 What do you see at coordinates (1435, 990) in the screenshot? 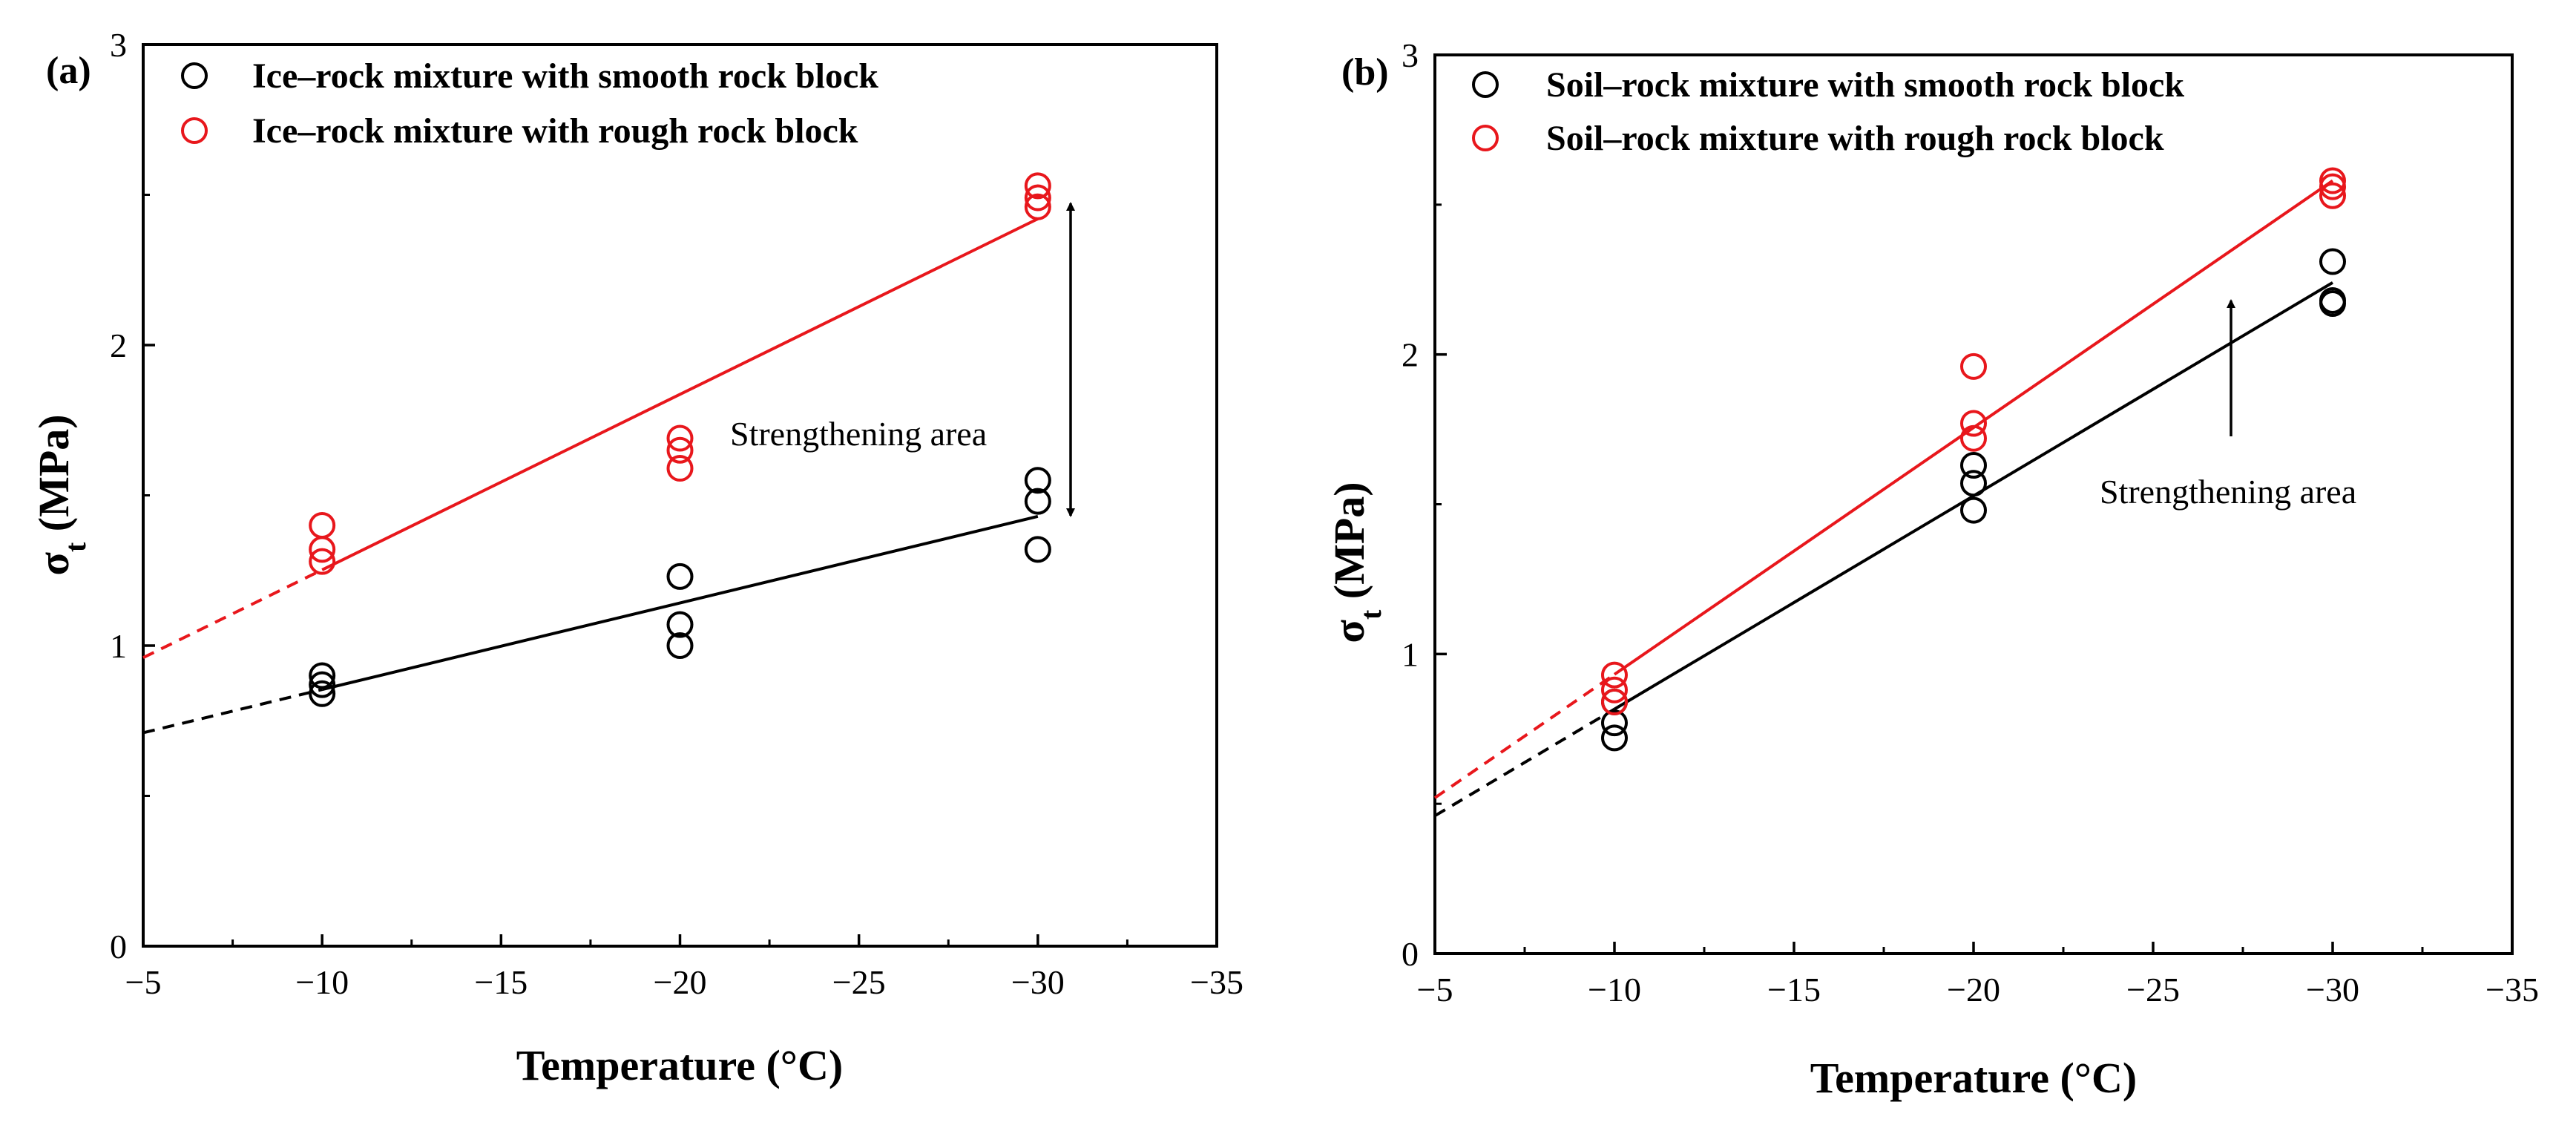
I see `x-tick-label-b-0: −5` at bounding box center [1435, 990].